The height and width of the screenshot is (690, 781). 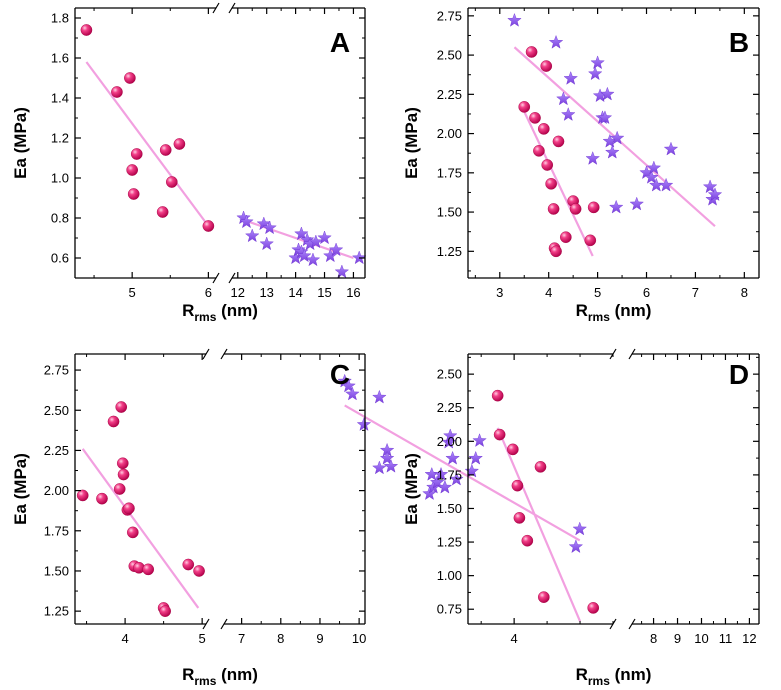 I want to click on y-tick-label: 1.4, so click(x=60, y=98).